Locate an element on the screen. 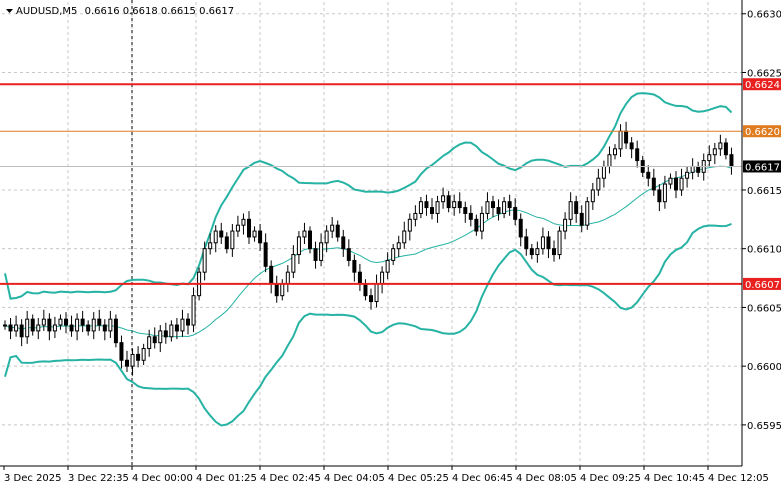 The height and width of the screenshot is (489, 781). y-tick-label: 0.6615 is located at coordinates (764, 191).